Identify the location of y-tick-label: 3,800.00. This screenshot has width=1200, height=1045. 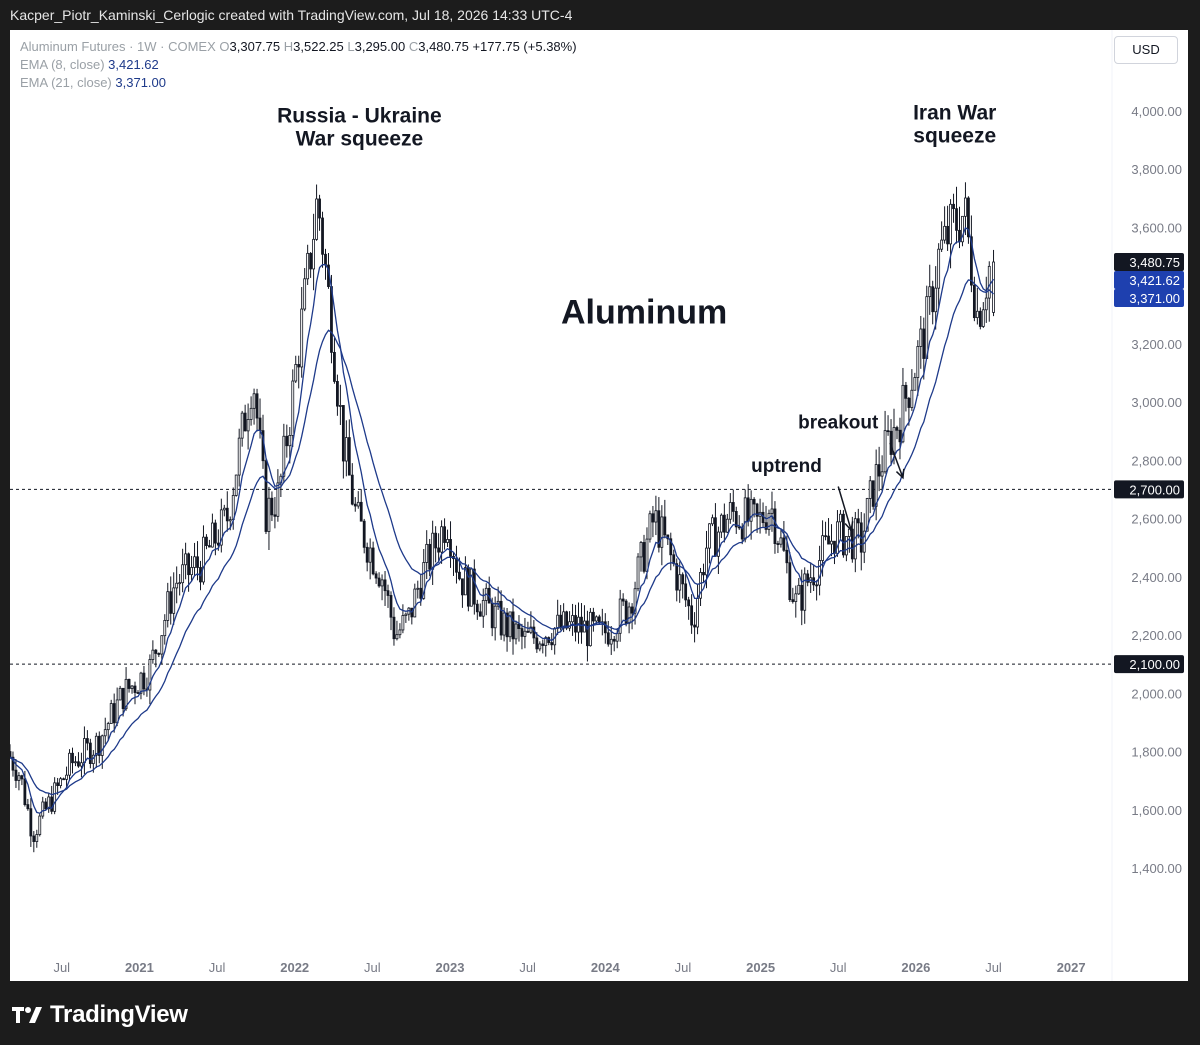
(1156, 169).